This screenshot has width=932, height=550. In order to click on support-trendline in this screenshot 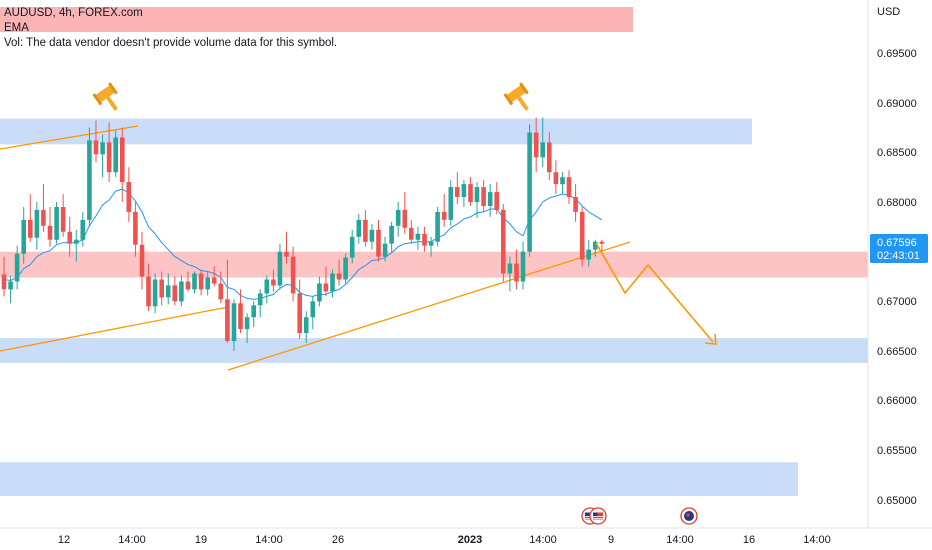, I will do `click(429, 306)`.